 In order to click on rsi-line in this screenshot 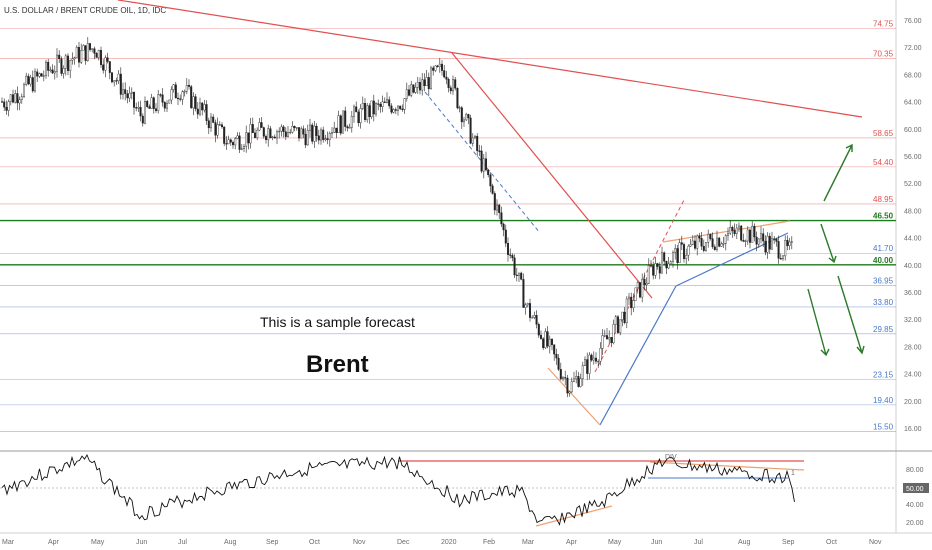, I will do `click(398, 490)`.